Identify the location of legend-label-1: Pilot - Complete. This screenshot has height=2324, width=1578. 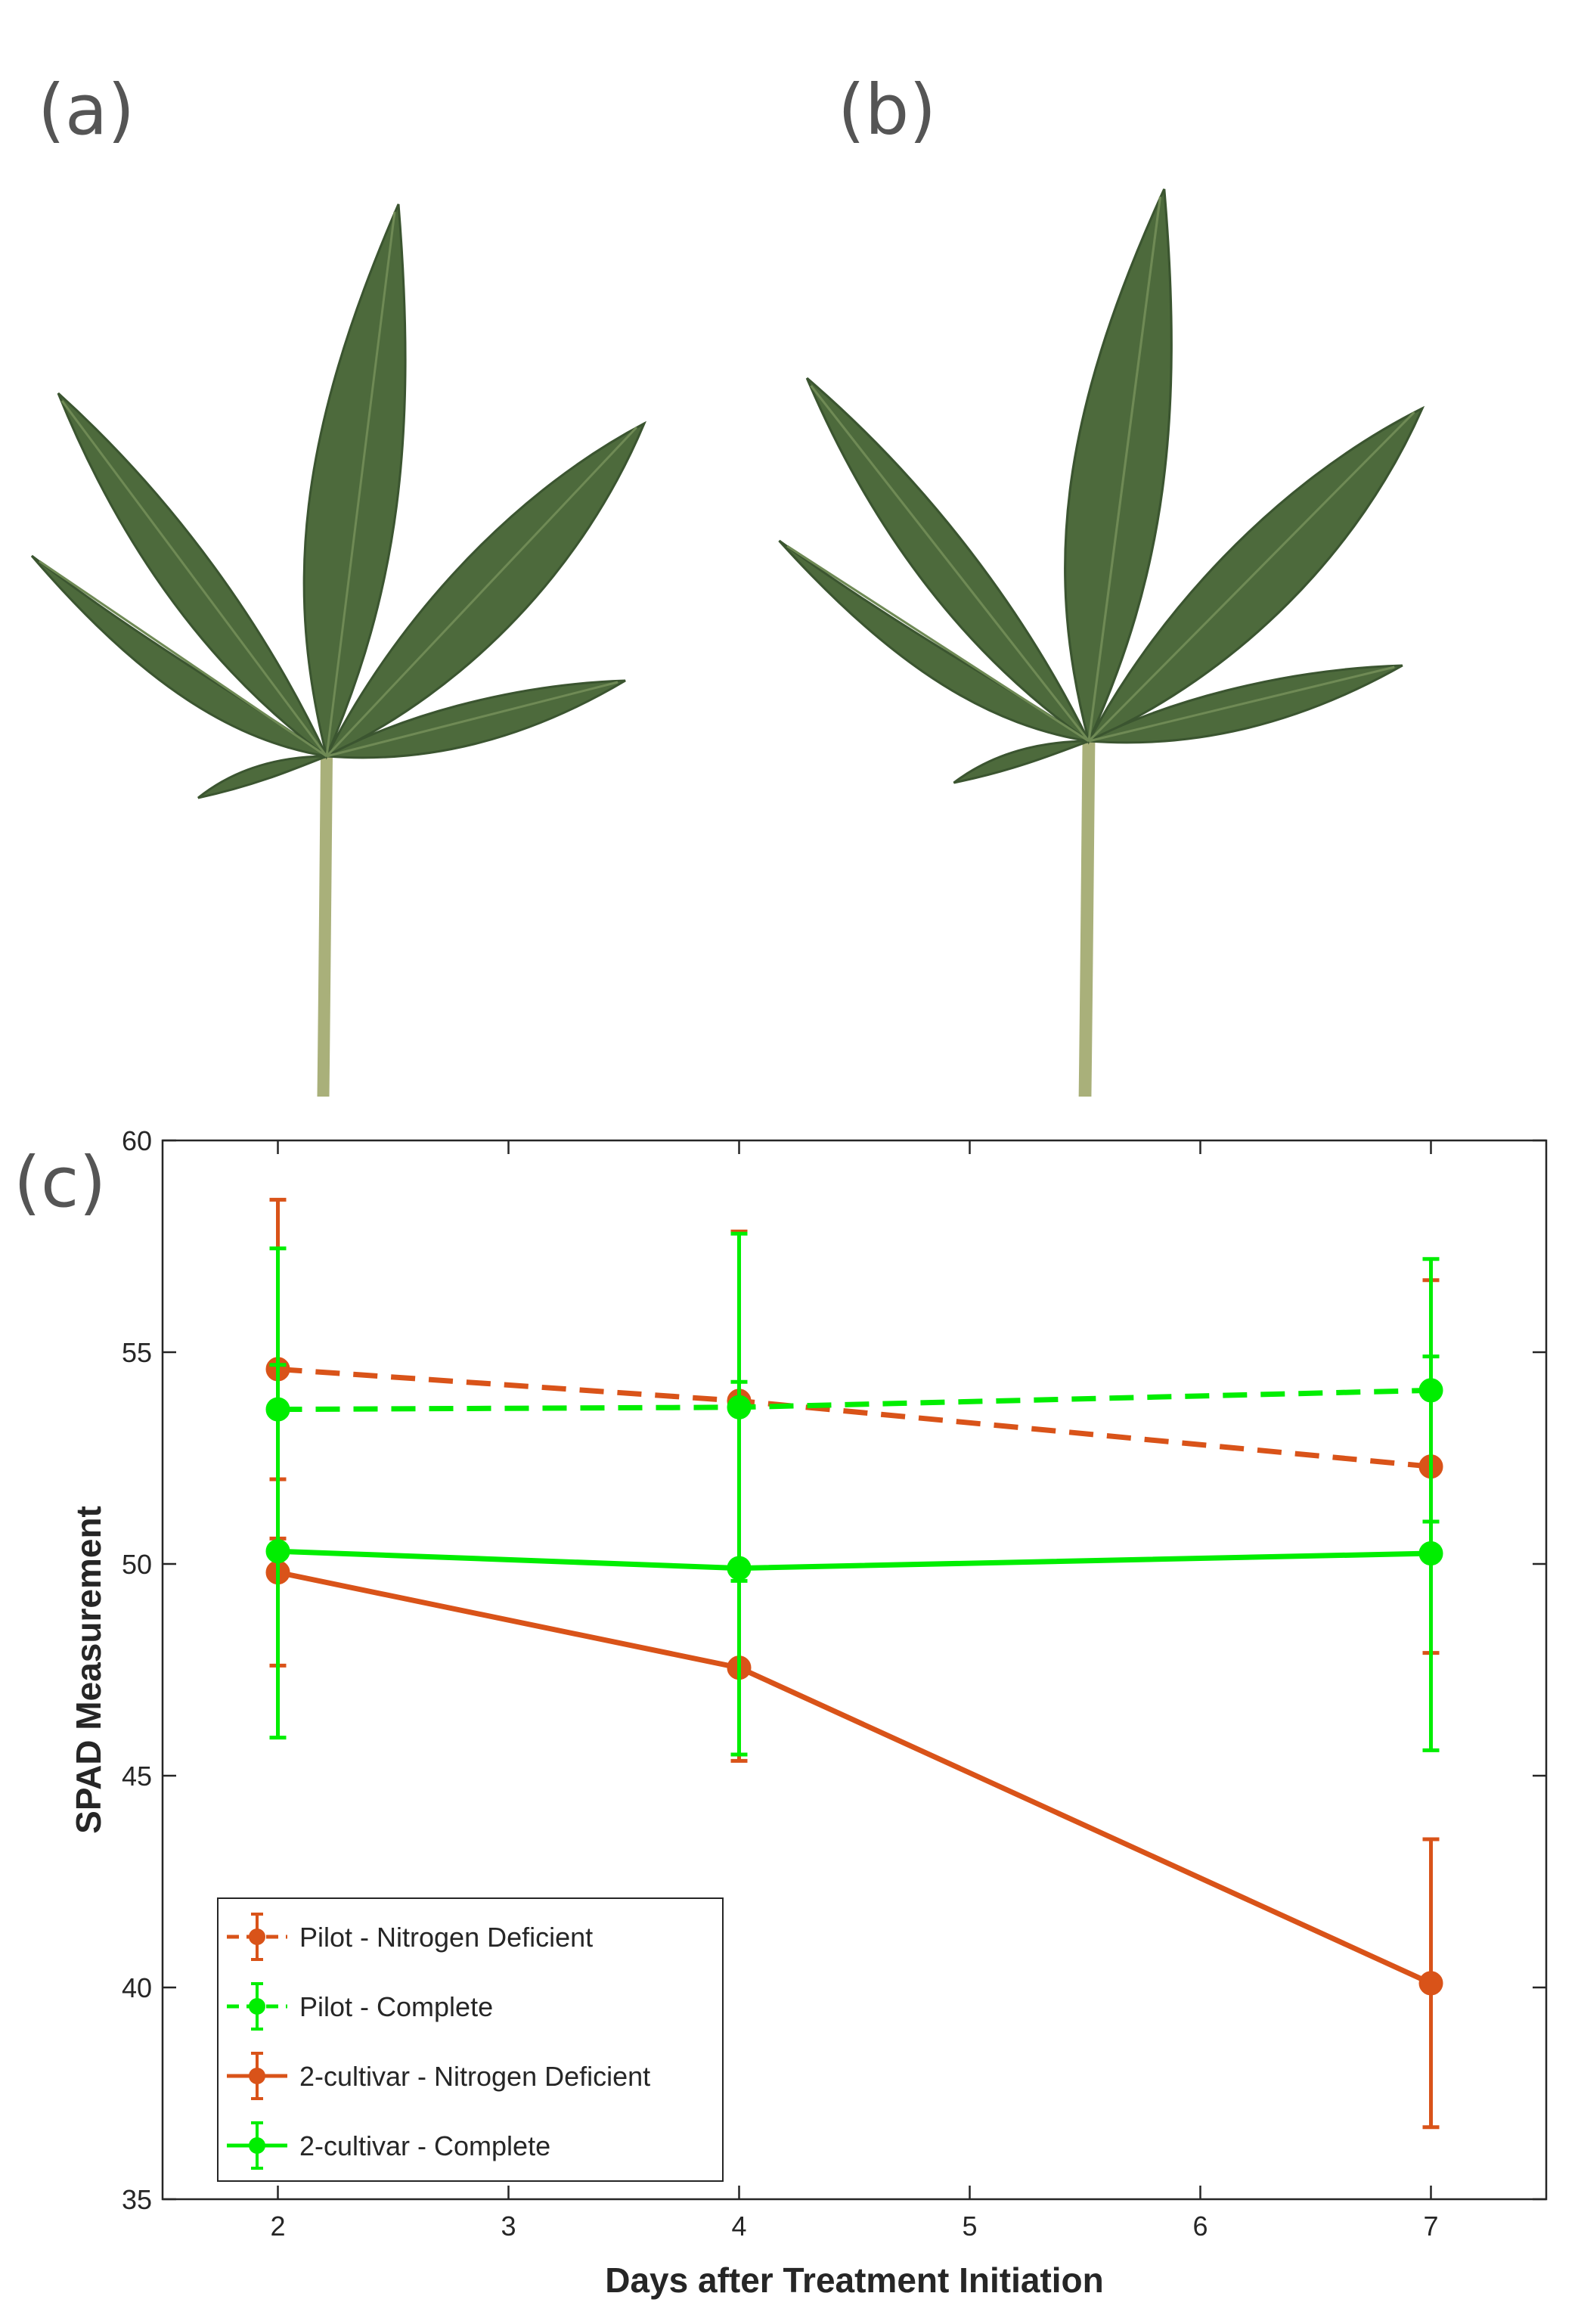
(396, 2006).